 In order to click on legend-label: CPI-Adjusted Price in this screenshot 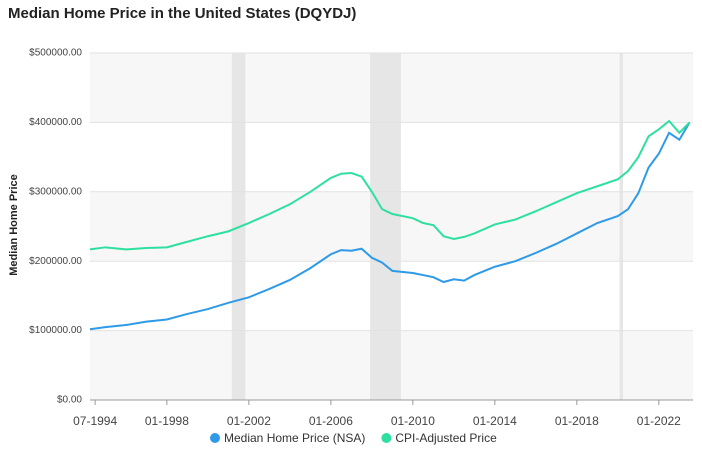, I will do `click(446, 438)`.